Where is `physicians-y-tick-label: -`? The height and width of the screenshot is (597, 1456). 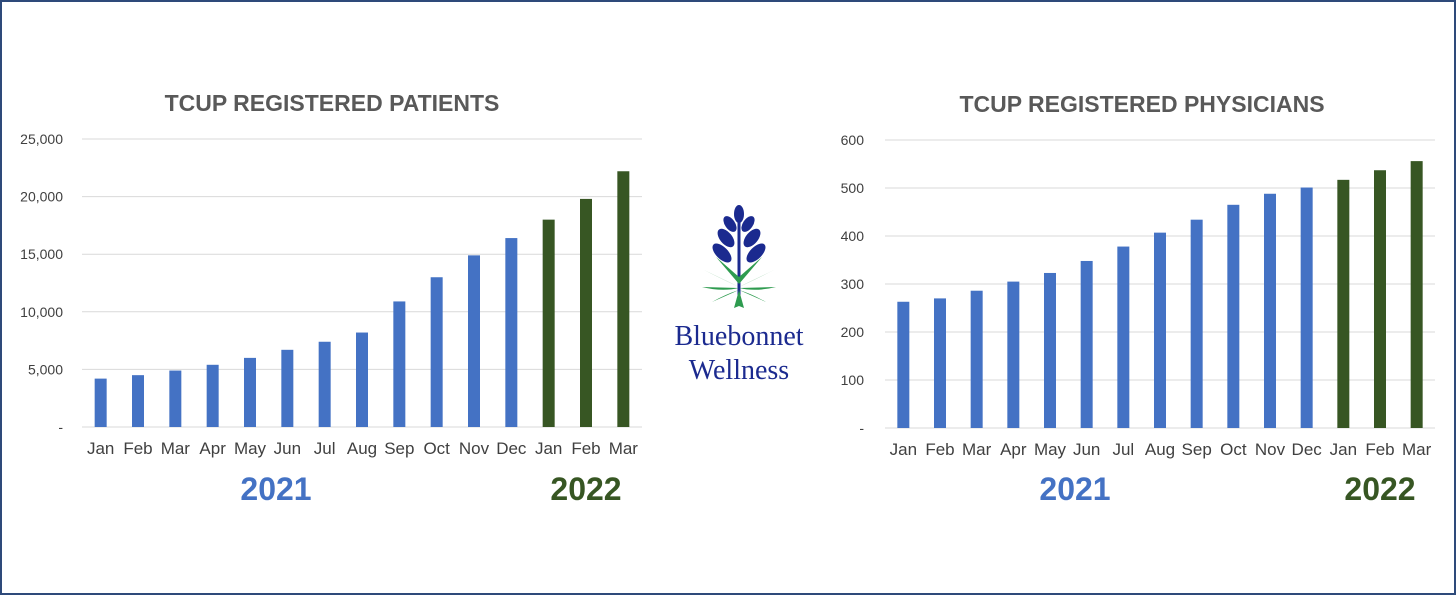 physicians-y-tick-label: - is located at coordinates (861, 428).